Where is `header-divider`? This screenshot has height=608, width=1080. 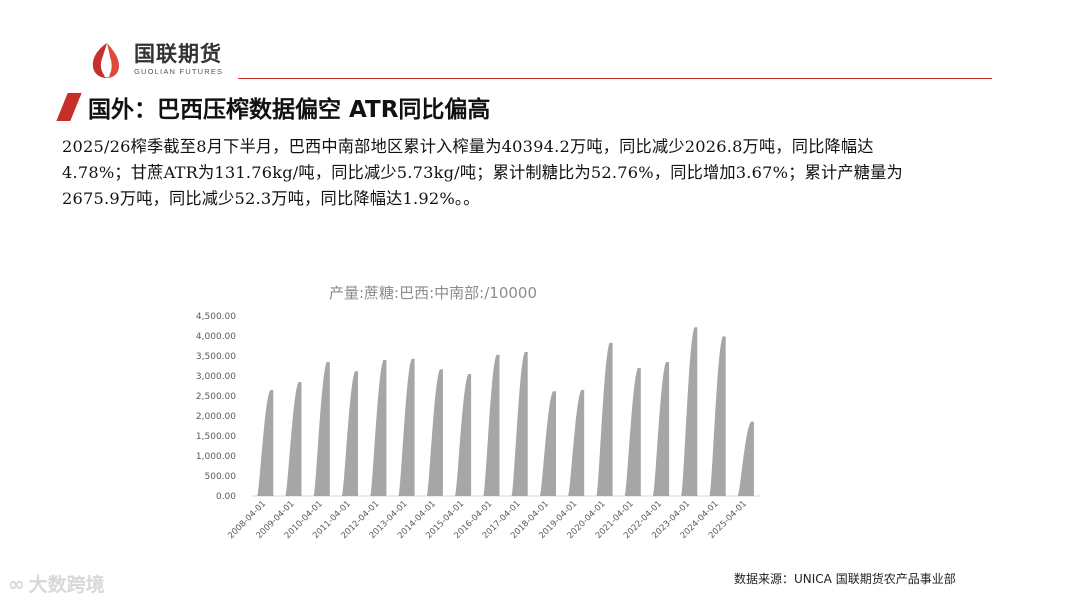
header-divider is located at coordinates (615, 78).